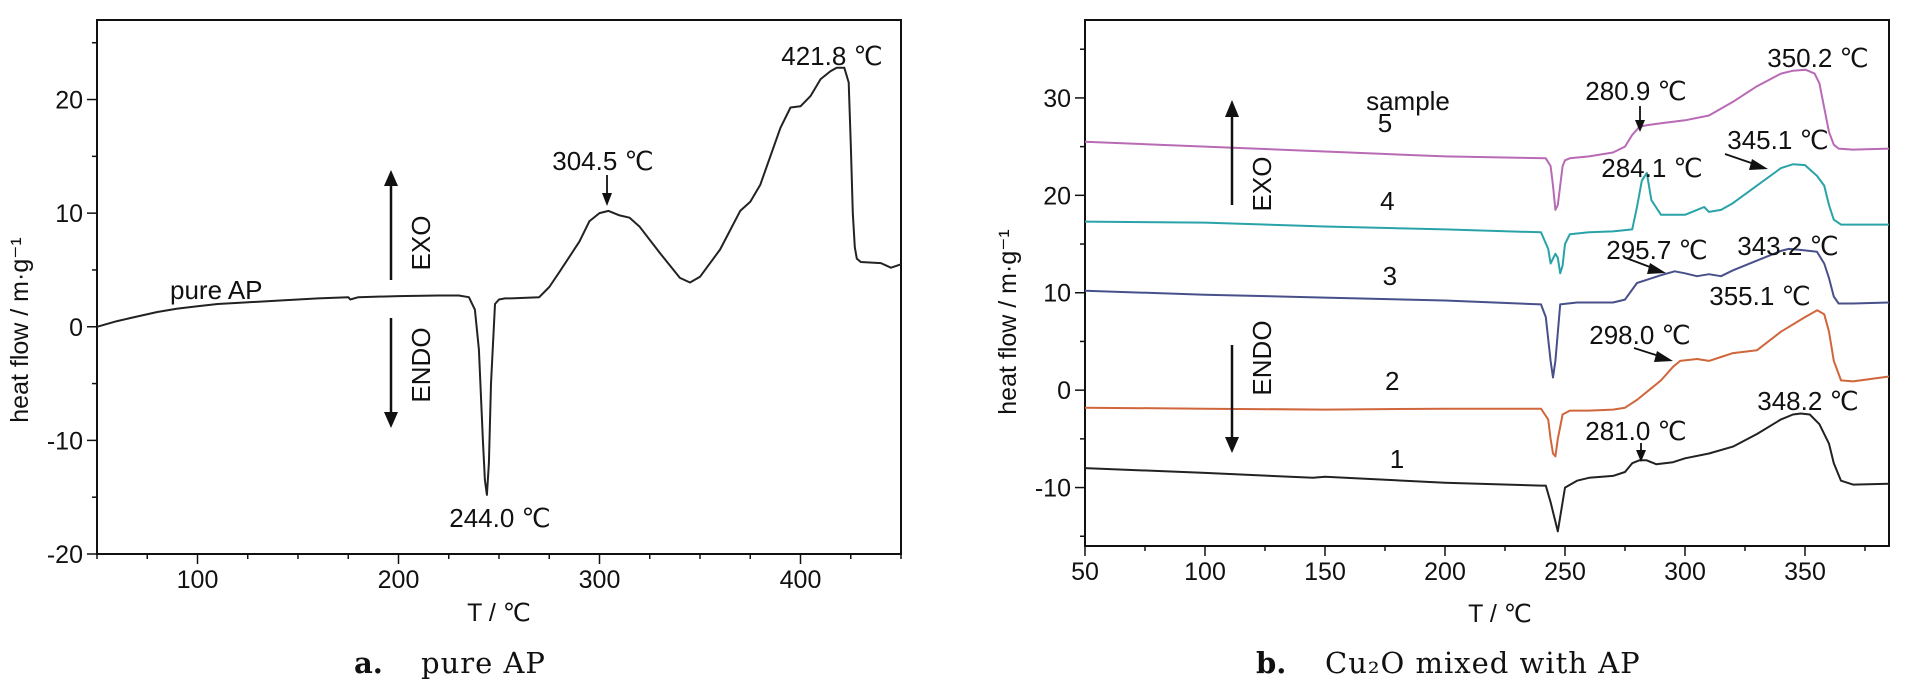 This screenshot has width=1920, height=699. What do you see at coordinates (1057, 99) in the screenshot?
I see `panel-b-y-tick-label-30: 30` at bounding box center [1057, 99].